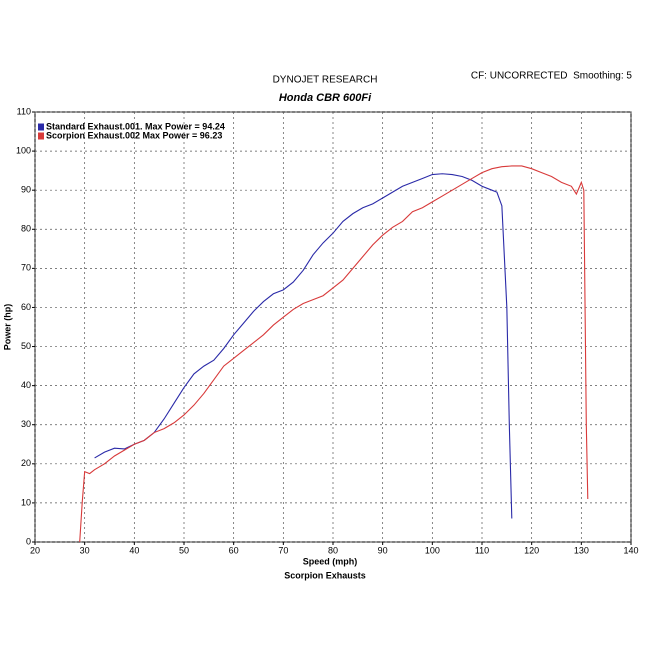  Describe the element at coordinates (581, 550) in the screenshot. I see `x-tick-label: 130` at that location.